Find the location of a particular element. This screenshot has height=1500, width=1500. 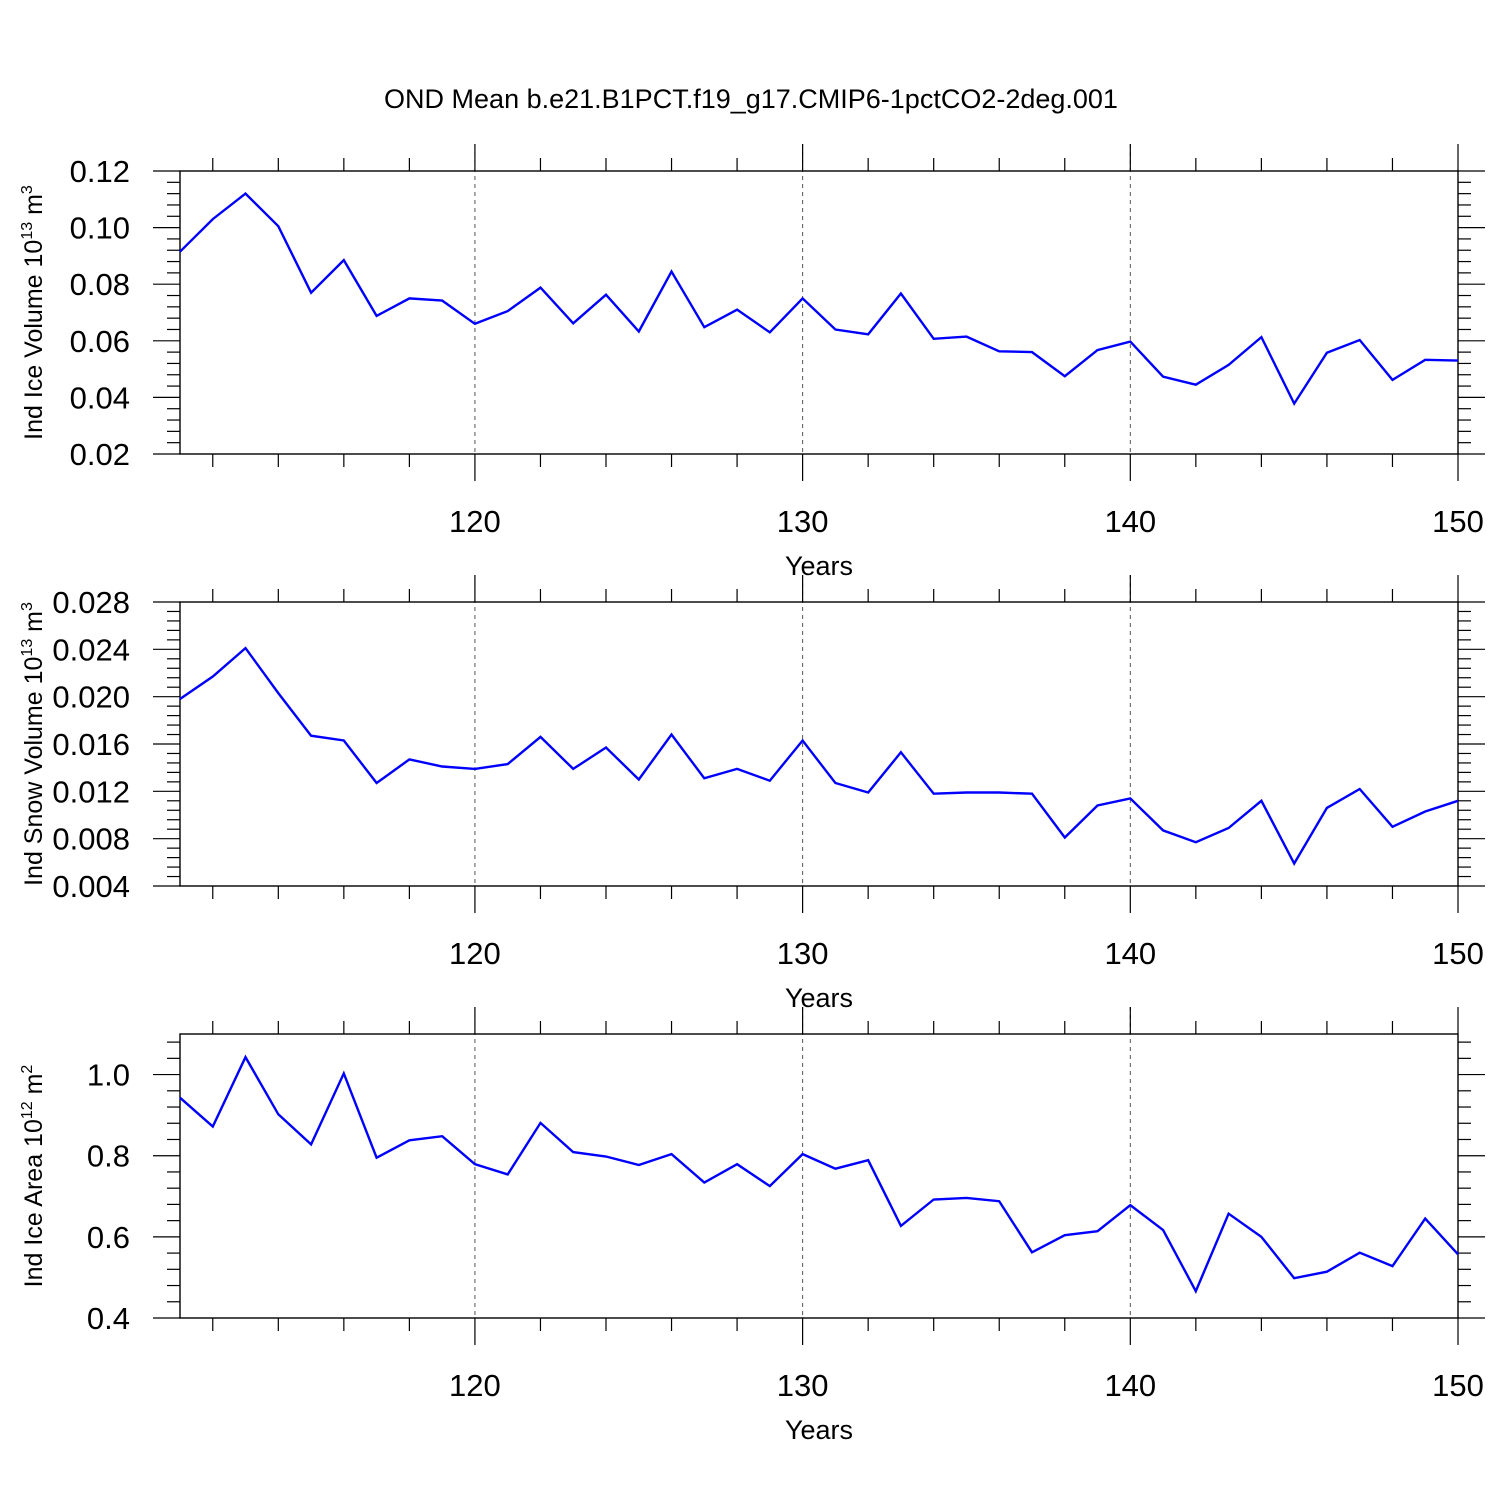

y-tick-label: 0.10 is located at coordinates (100, 228).